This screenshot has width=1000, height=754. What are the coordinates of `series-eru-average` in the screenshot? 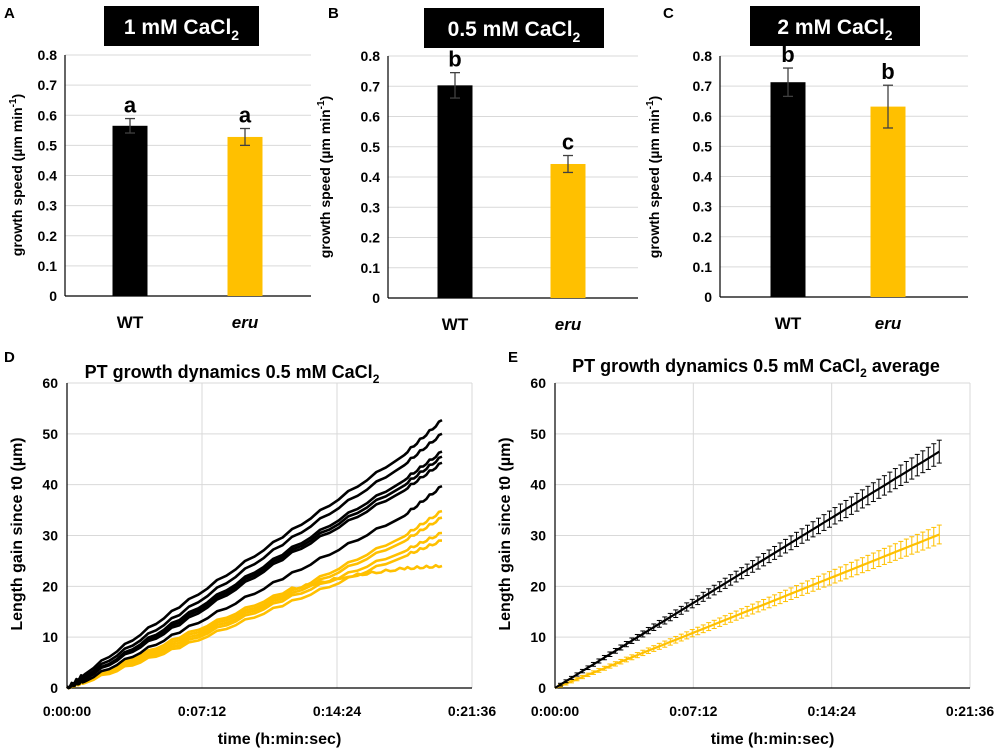 It's located at (748, 607).